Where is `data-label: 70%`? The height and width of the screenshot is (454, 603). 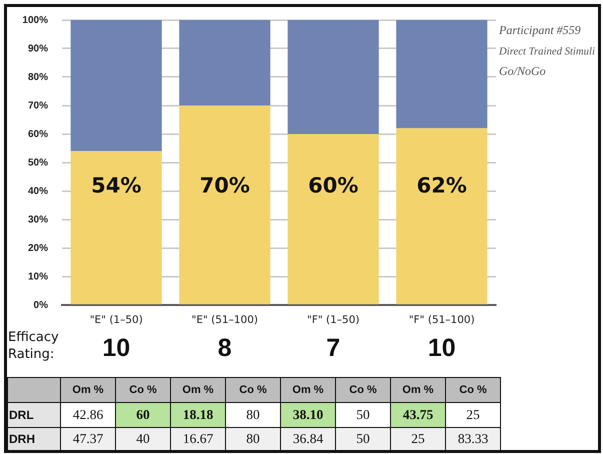
data-label: 70% is located at coordinates (225, 186).